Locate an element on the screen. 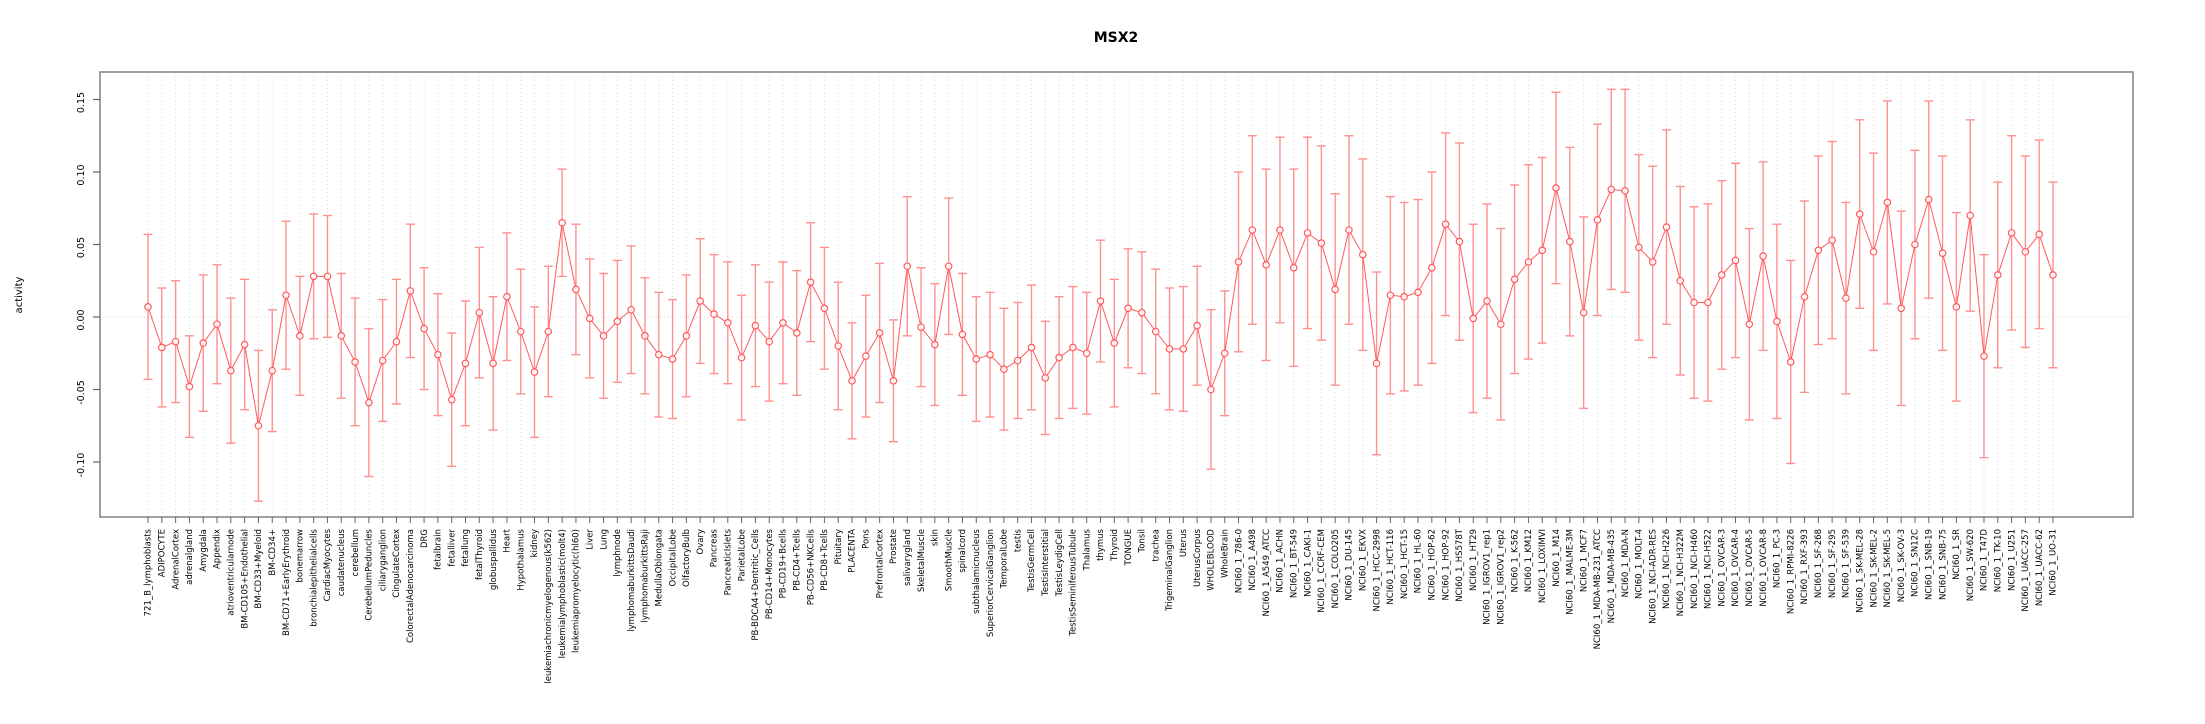 This screenshot has width=2205, height=724. x-category-label: ParietalLobe is located at coordinates (742, 555).